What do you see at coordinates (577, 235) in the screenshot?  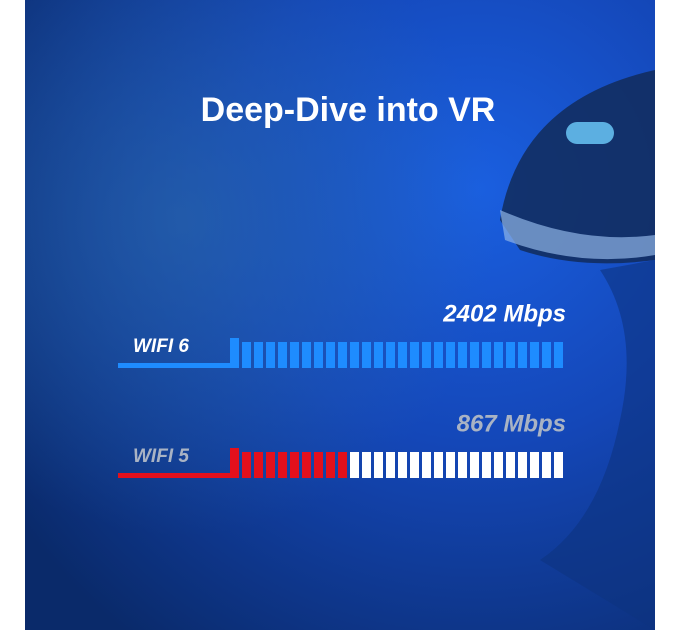 I see `headset-band` at bounding box center [577, 235].